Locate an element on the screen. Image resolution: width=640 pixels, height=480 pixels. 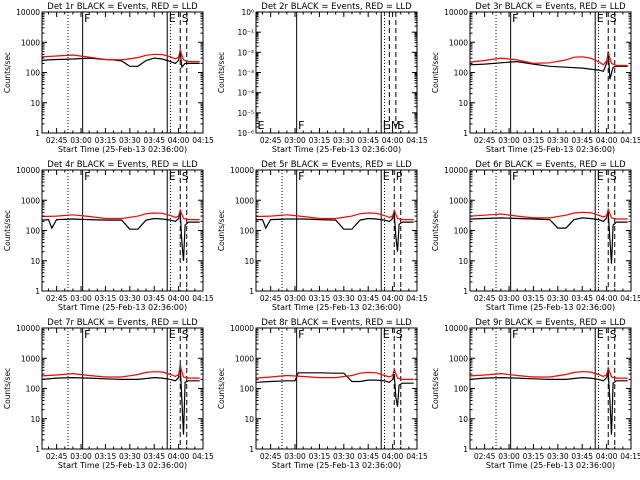
chart-title: Det 1r BLACK = Events, RED = LLD is located at coordinates (122, 7).